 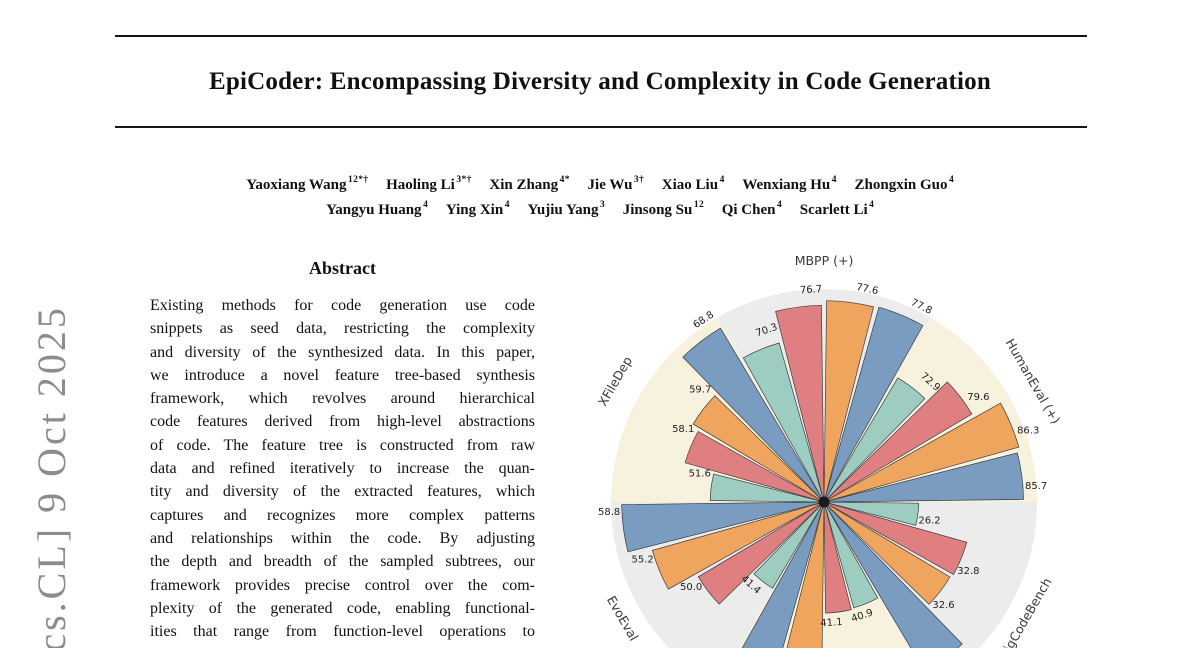 What do you see at coordinates (601, 36) in the screenshot?
I see `title-rule-top` at bounding box center [601, 36].